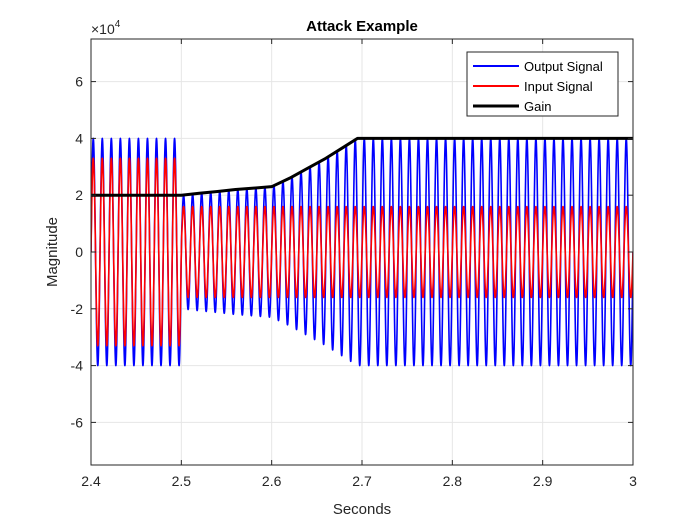  I want to click on x-tick-label: 2.7, so click(362, 481).